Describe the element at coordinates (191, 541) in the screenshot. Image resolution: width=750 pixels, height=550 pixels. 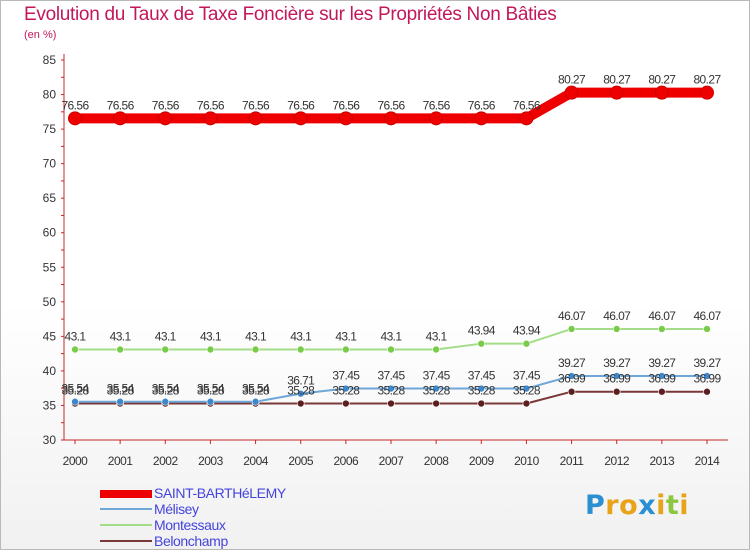
I see `legend-label: Belonchamp` at that location.